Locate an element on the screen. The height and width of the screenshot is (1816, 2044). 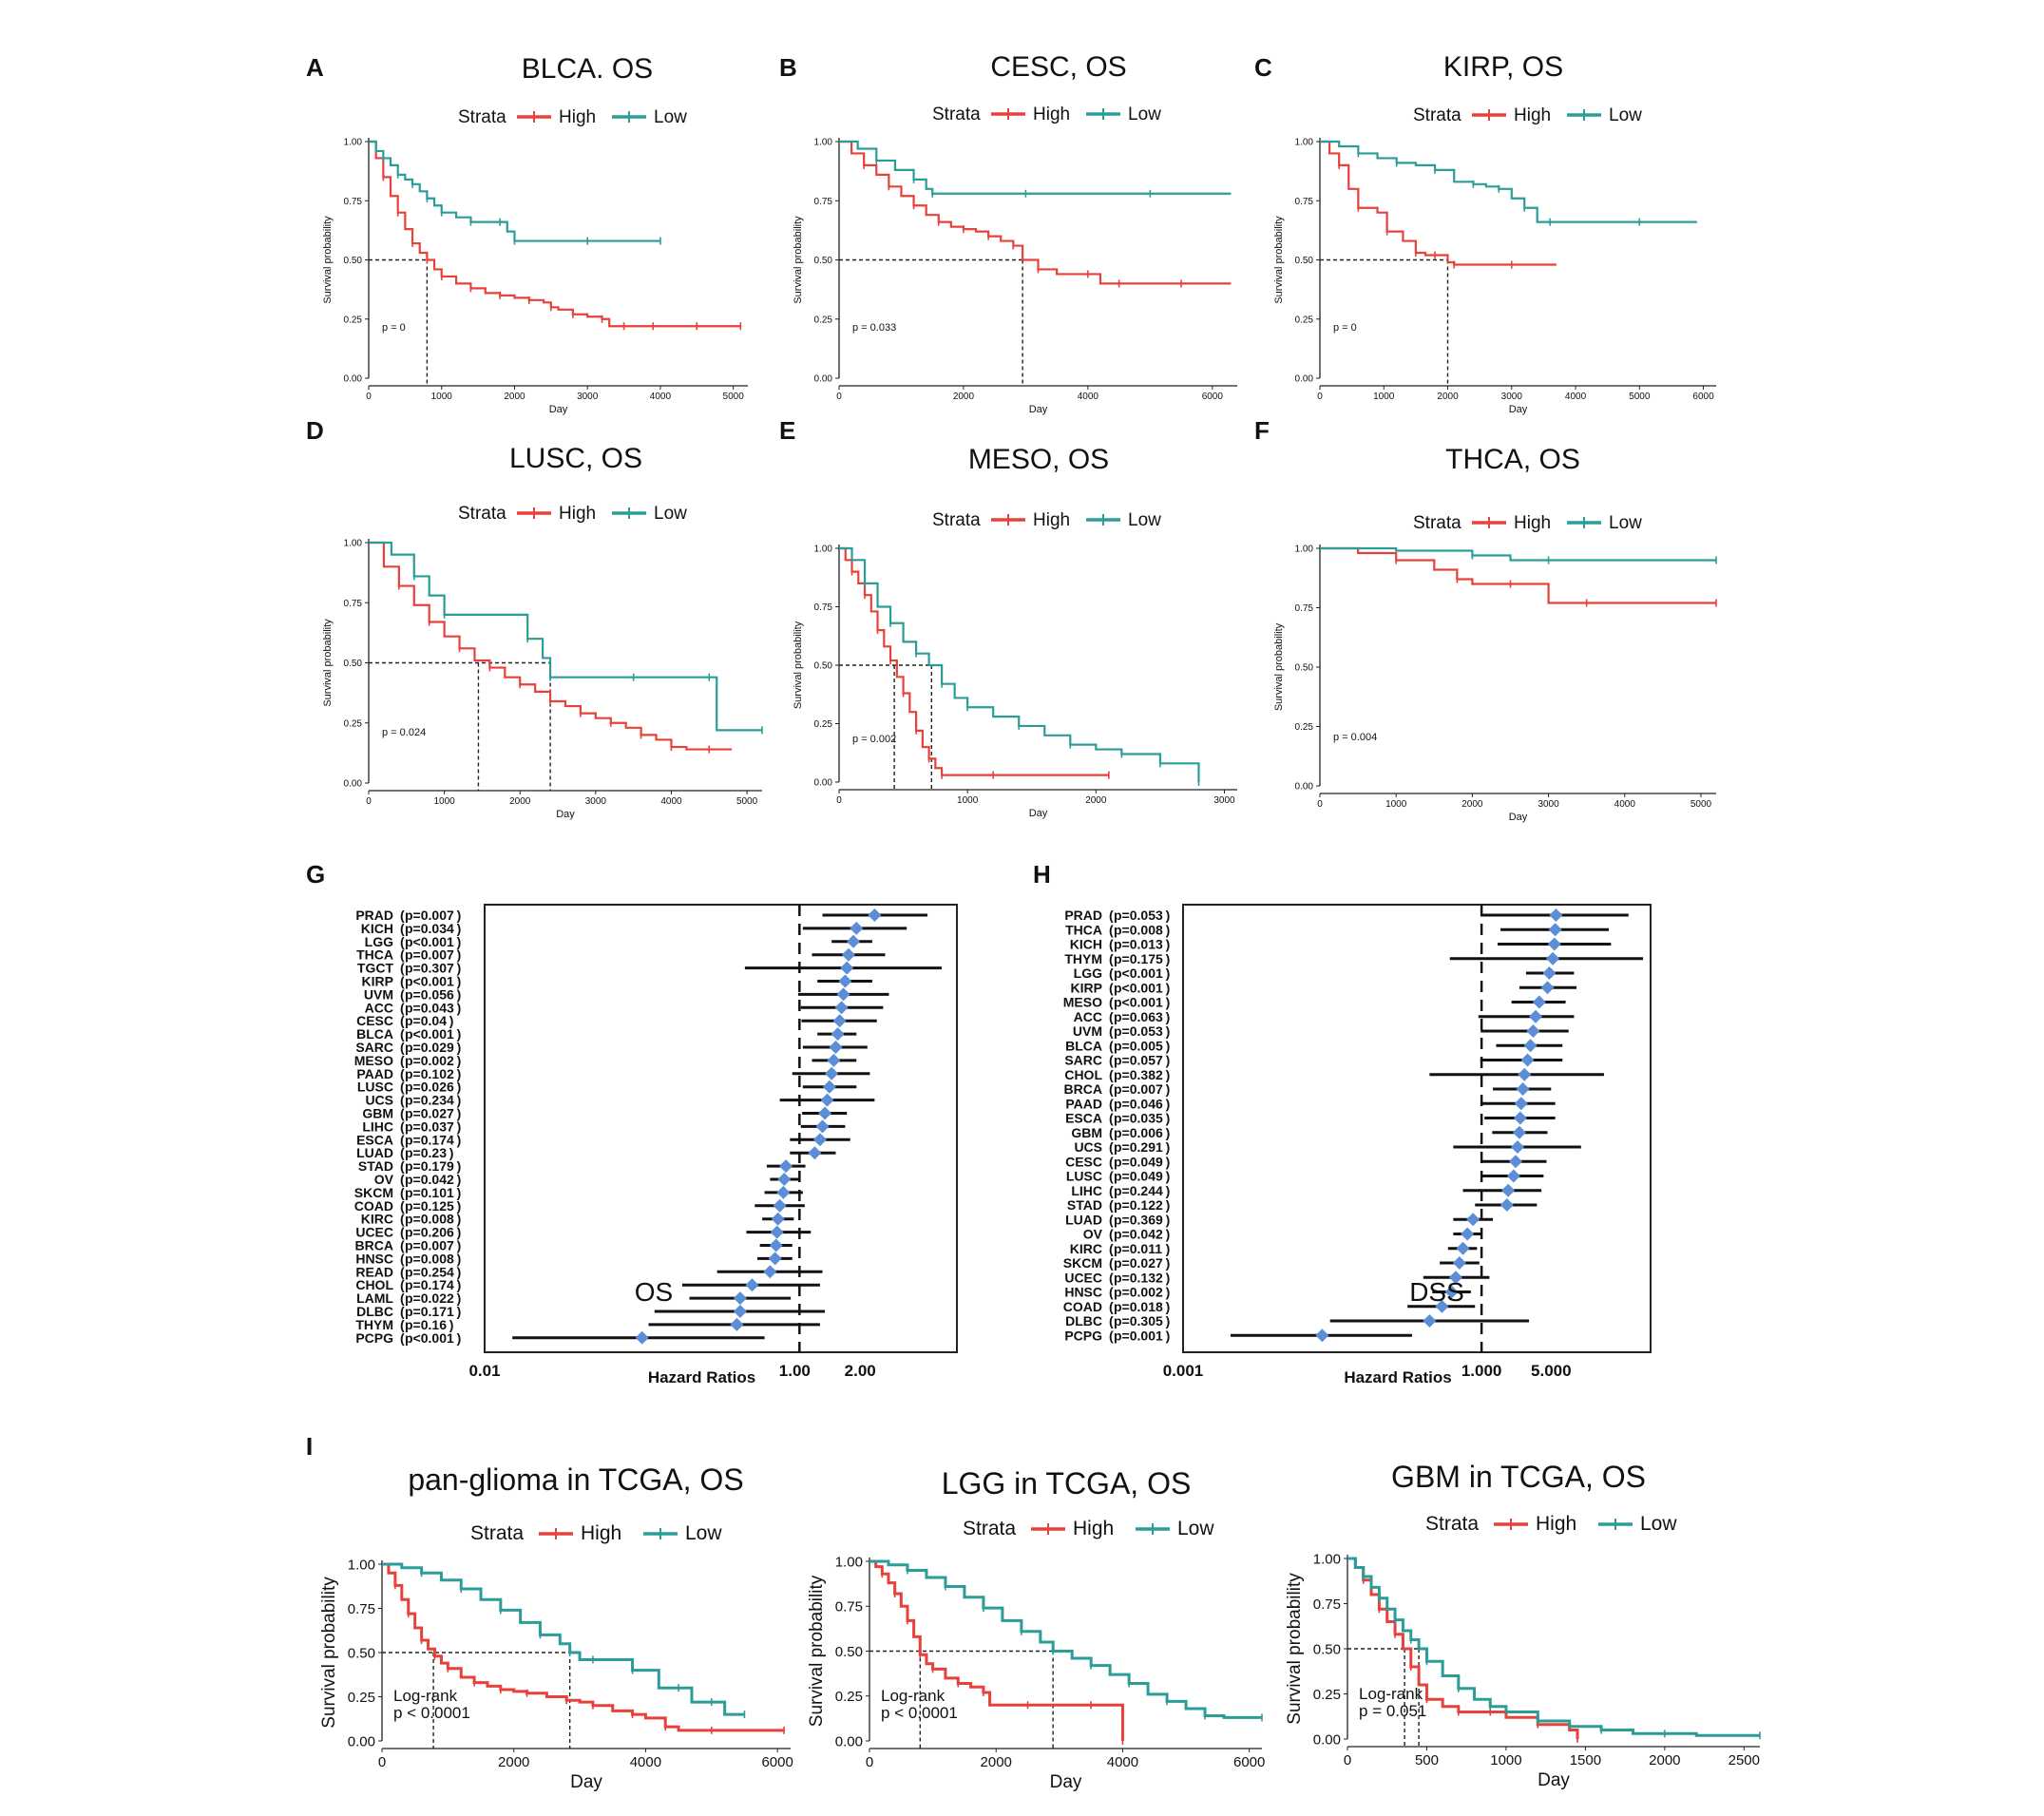
legend-high-label: High is located at coordinates (577, 117).